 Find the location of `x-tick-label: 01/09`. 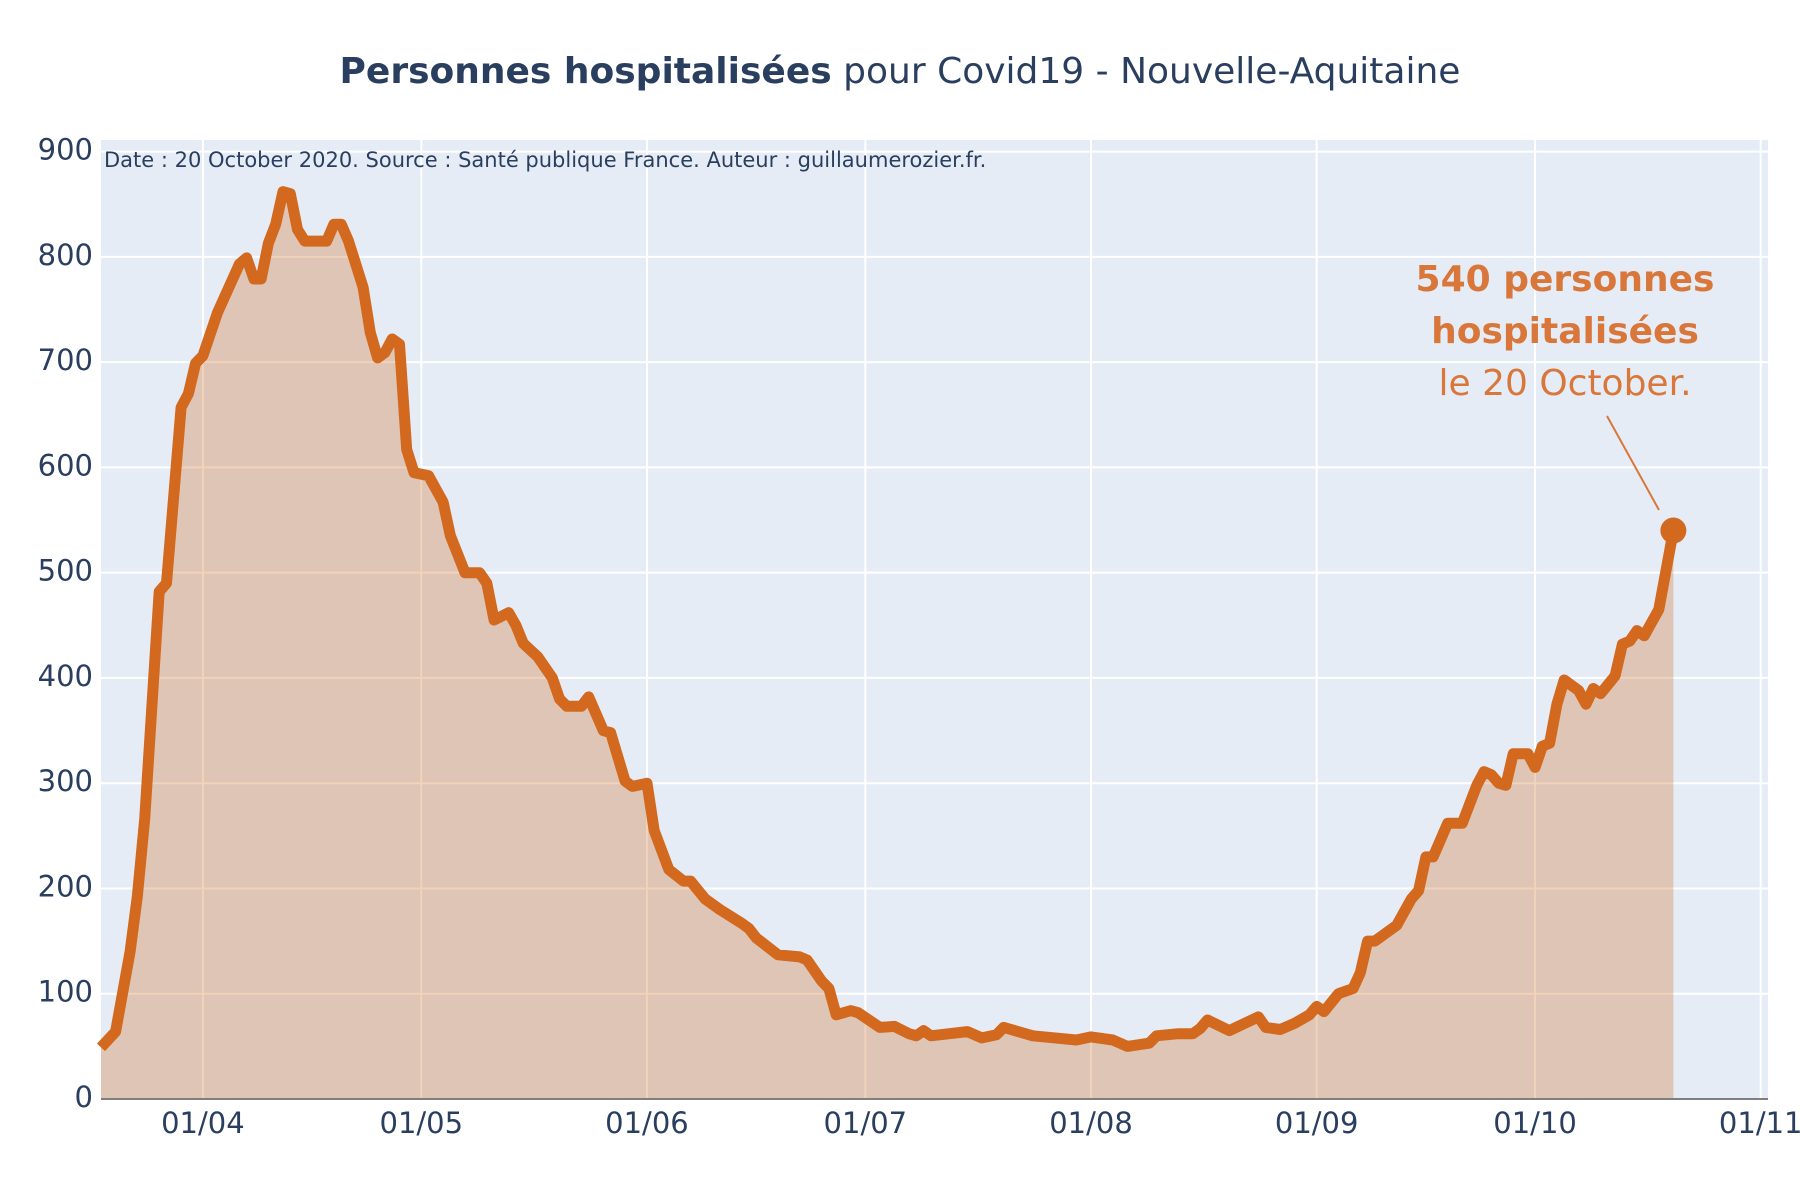

x-tick-label: 01/09 is located at coordinates (1317, 1123).